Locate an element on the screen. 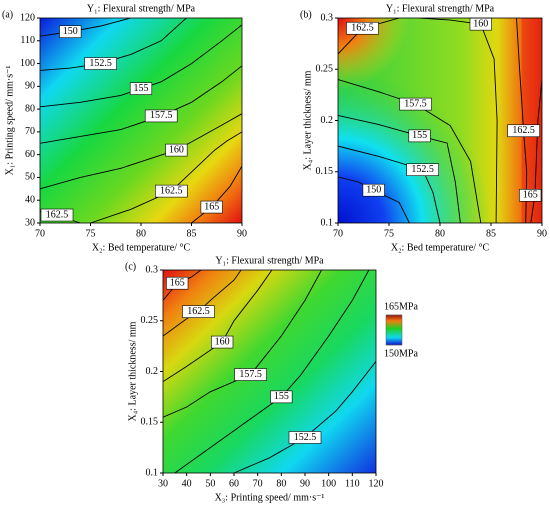  panel-label: (c) is located at coordinates (130, 266).